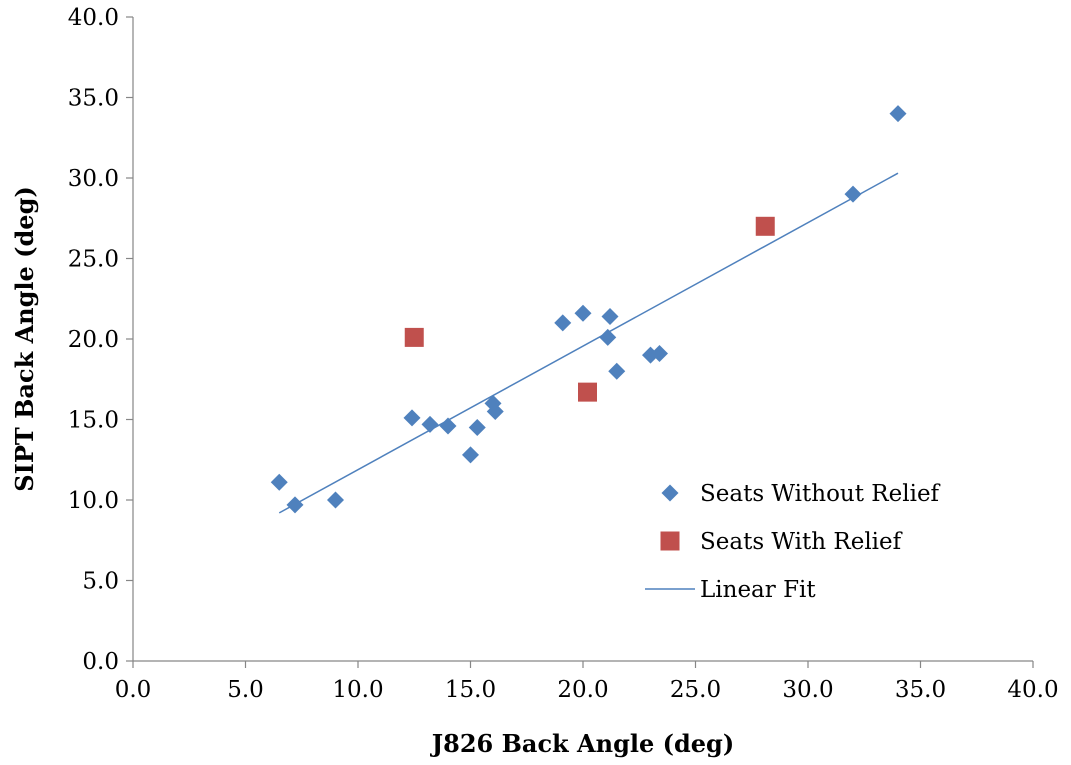  What do you see at coordinates (582, 743) in the screenshot?
I see `x-axis-title: J826 Back Angle (deg)` at bounding box center [582, 743].